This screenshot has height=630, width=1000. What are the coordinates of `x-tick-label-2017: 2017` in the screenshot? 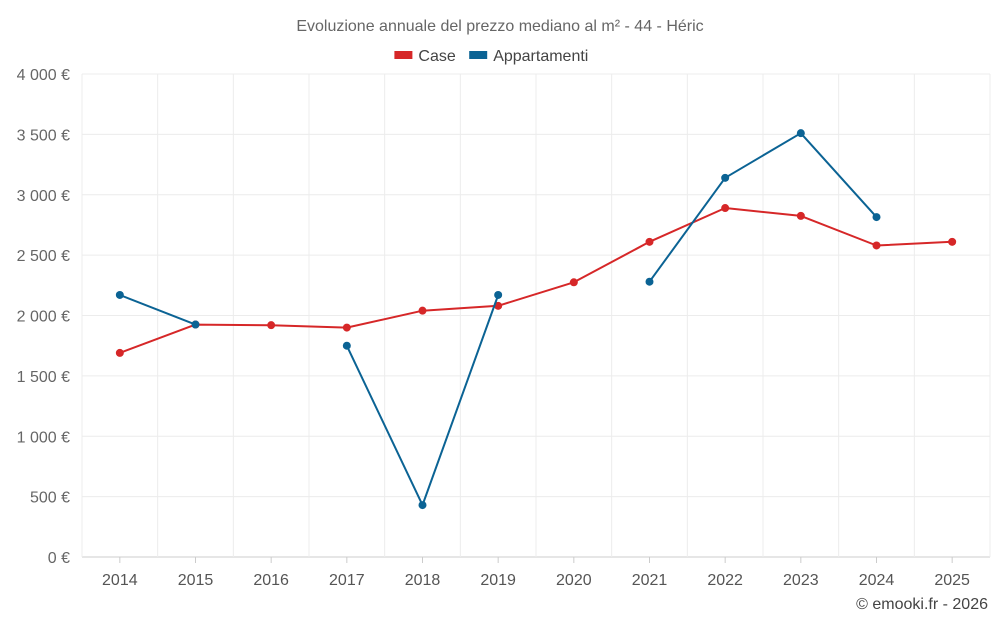 It's located at (347, 580).